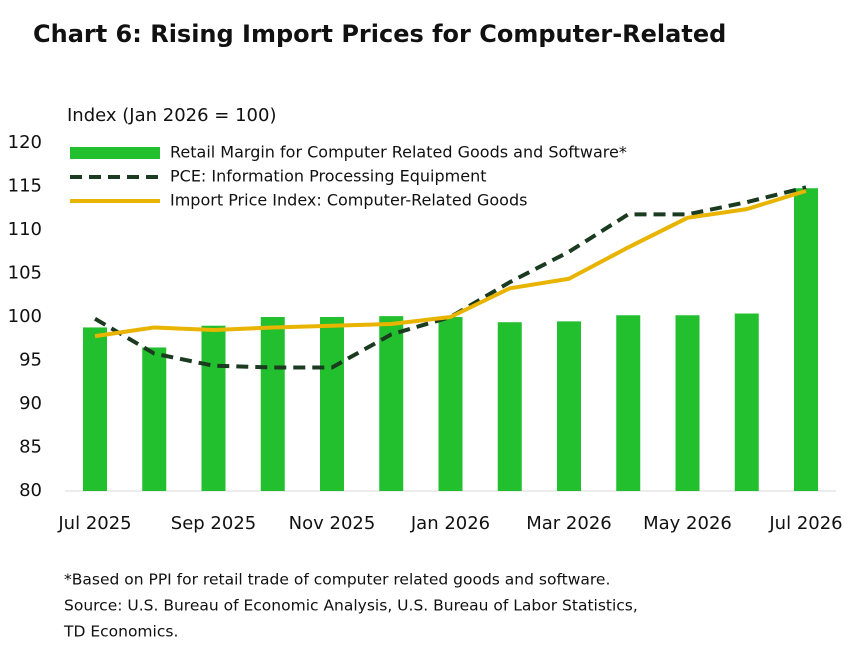 This screenshot has width=868, height=647. I want to click on legend-swatch, so click(115, 153).